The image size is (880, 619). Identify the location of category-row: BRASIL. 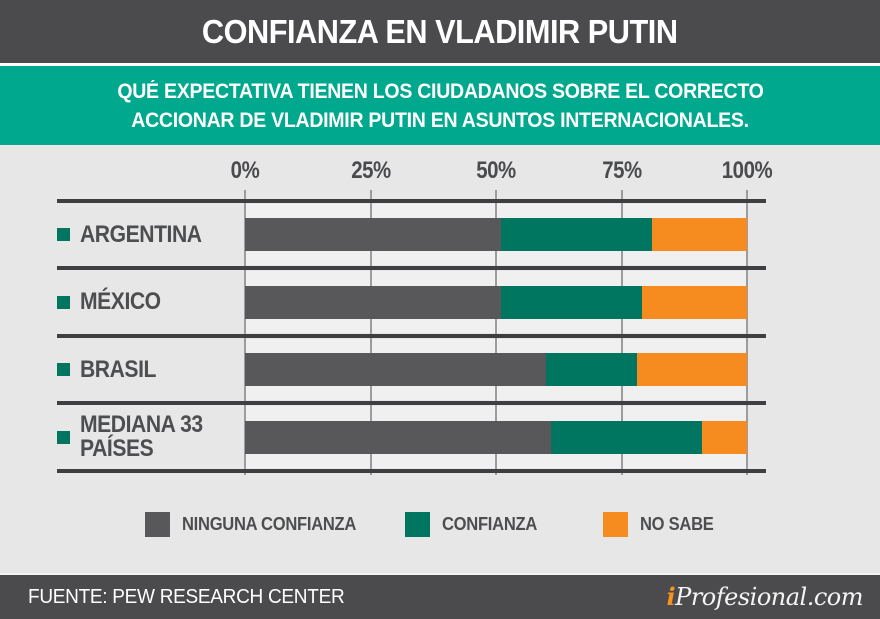
(144, 369).